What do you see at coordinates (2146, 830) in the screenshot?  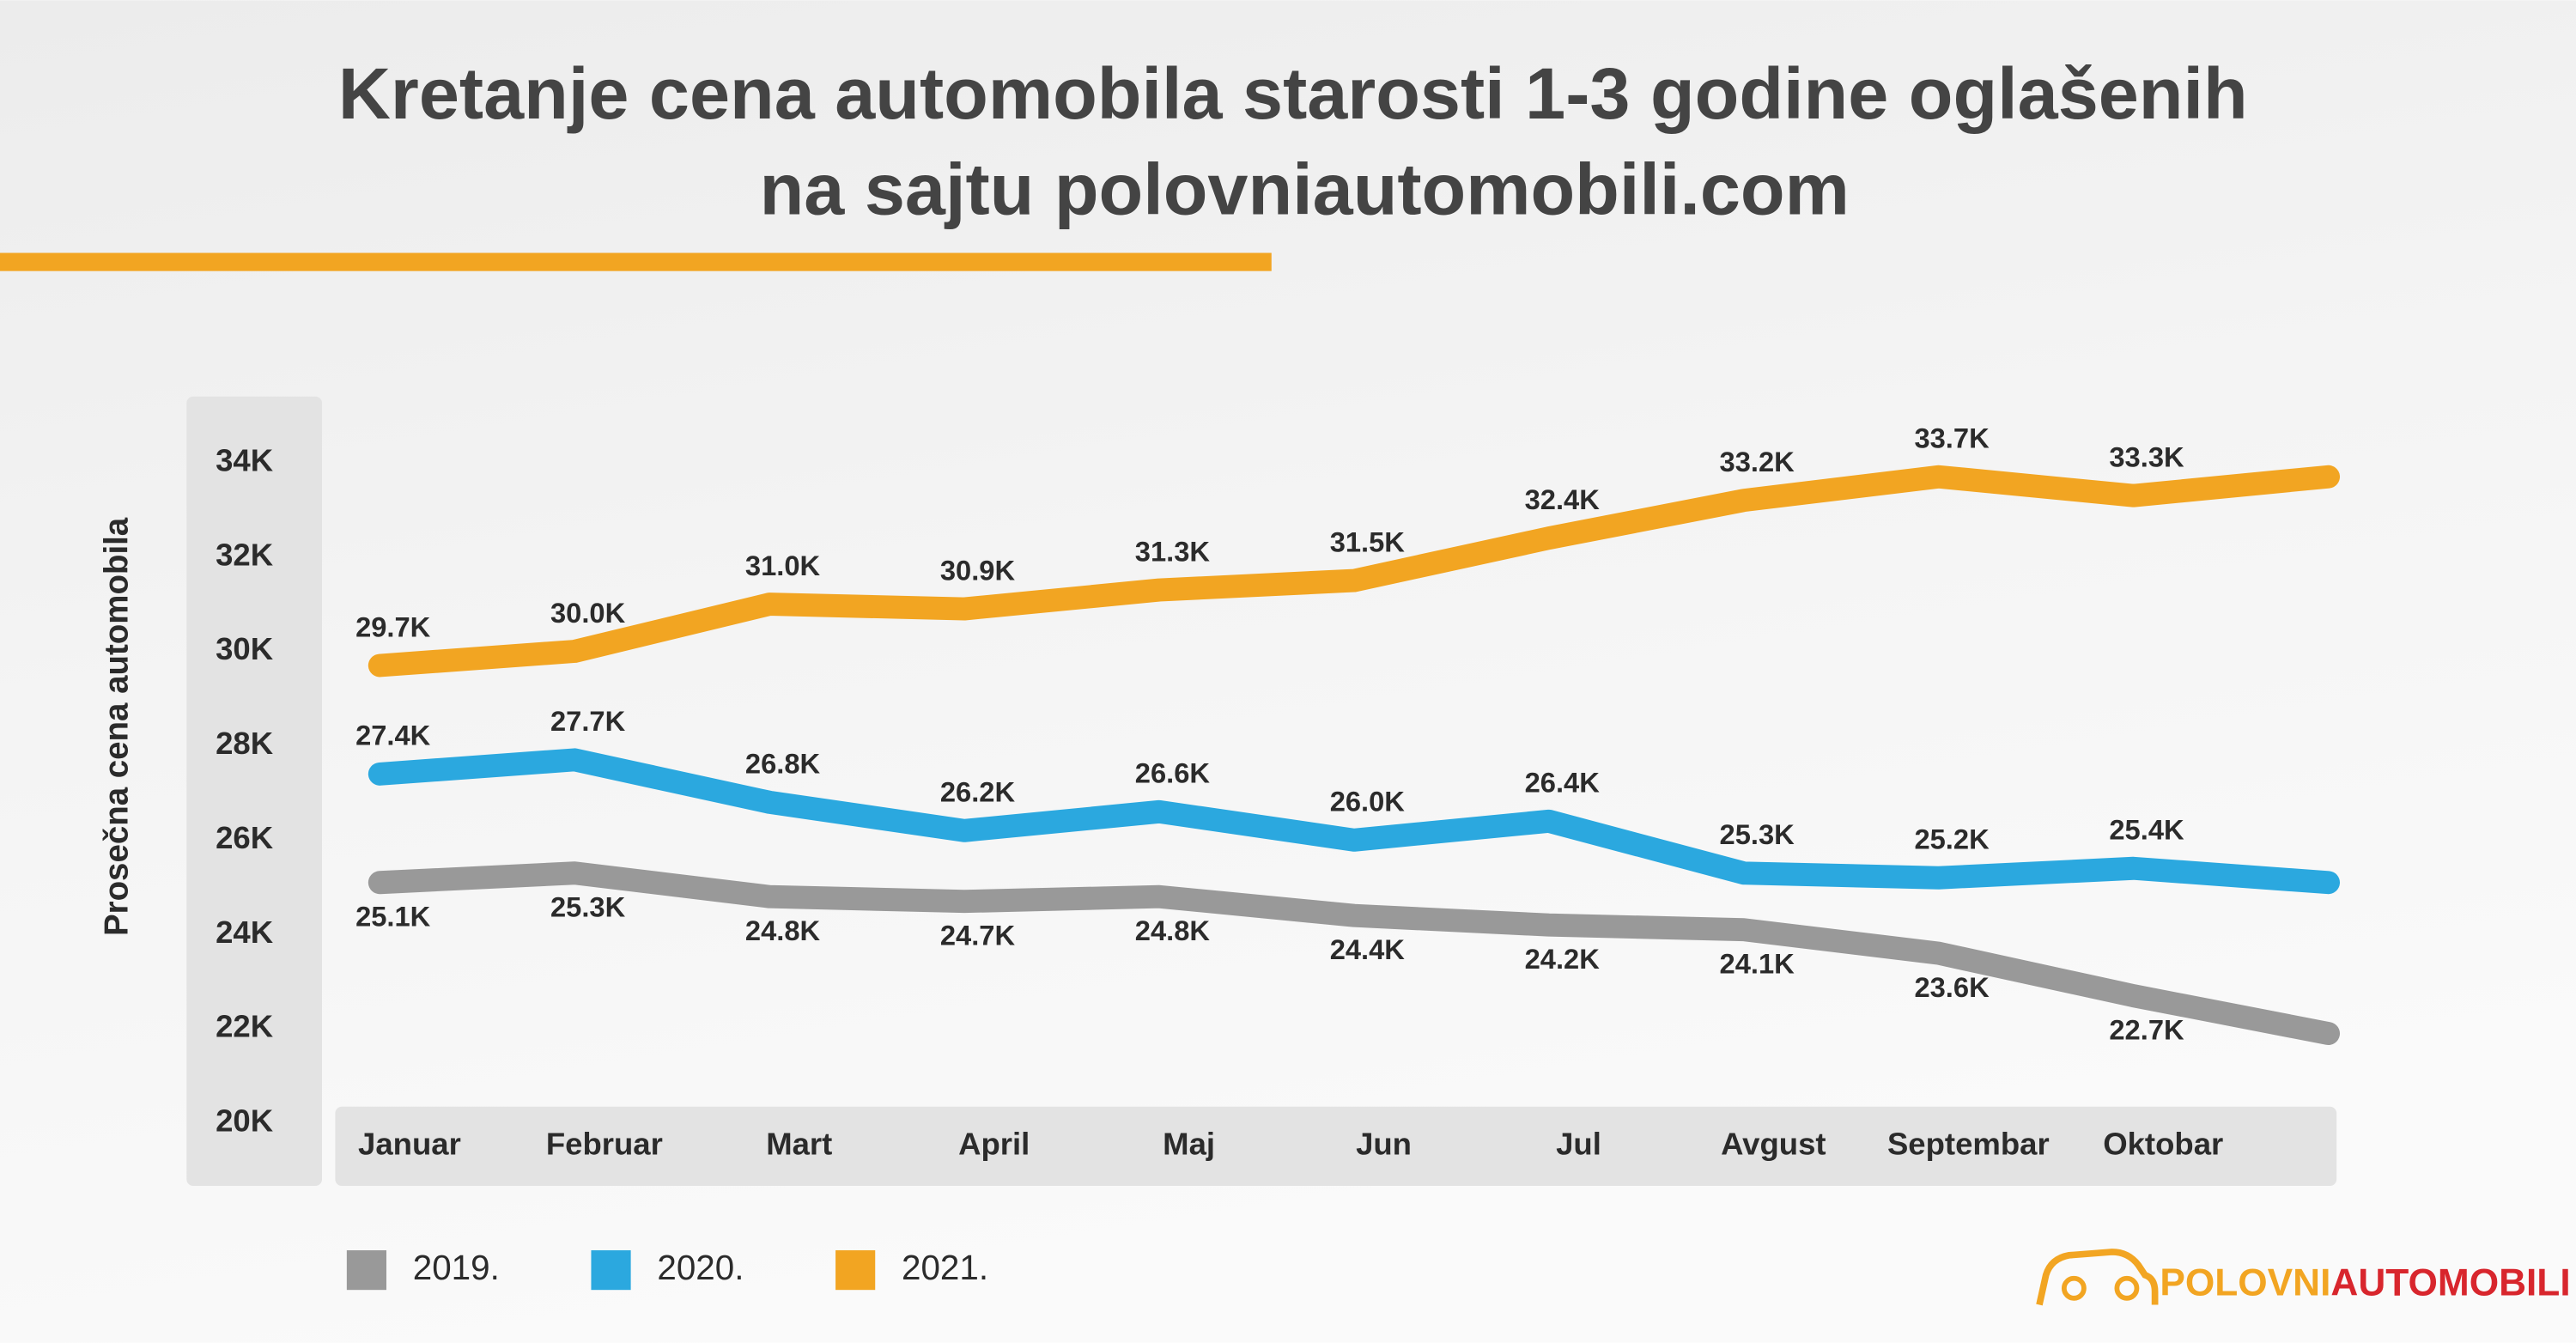 I see `data-label: 25.4K` at bounding box center [2146, 830].